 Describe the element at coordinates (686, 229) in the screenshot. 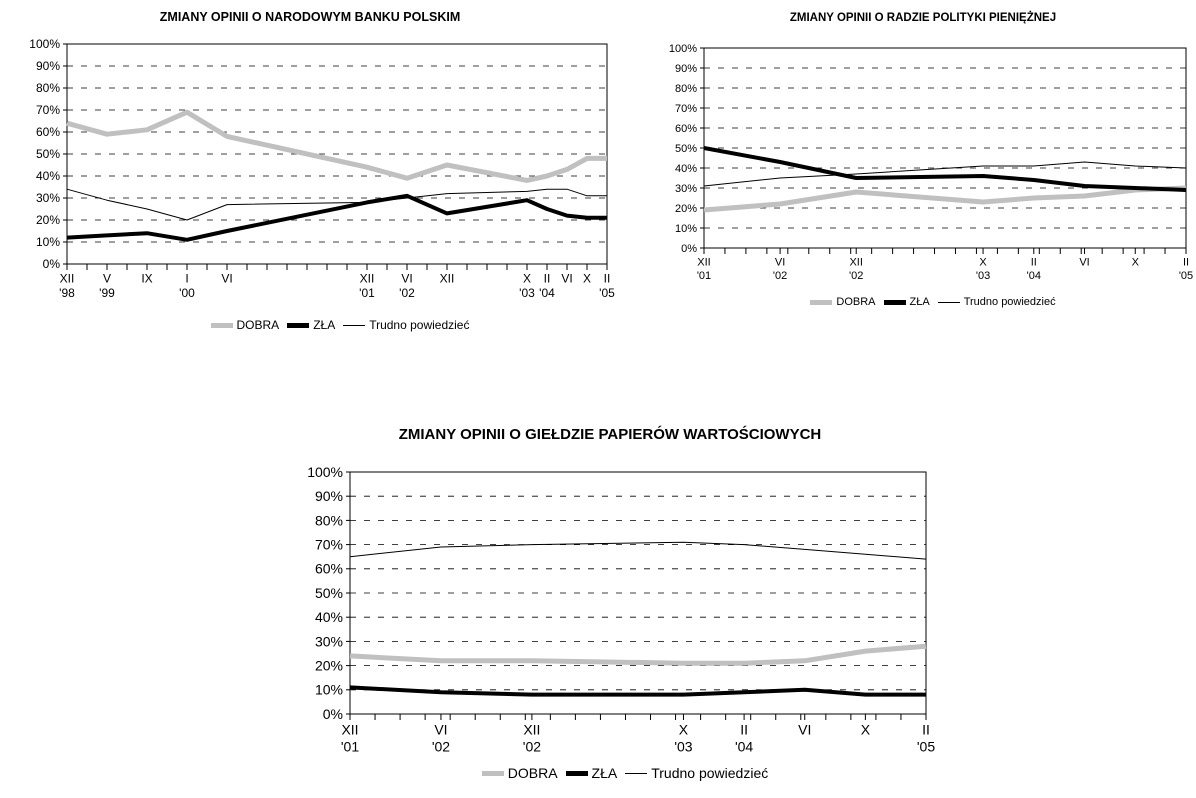

I see `y-tick-label: 10%` at that location.